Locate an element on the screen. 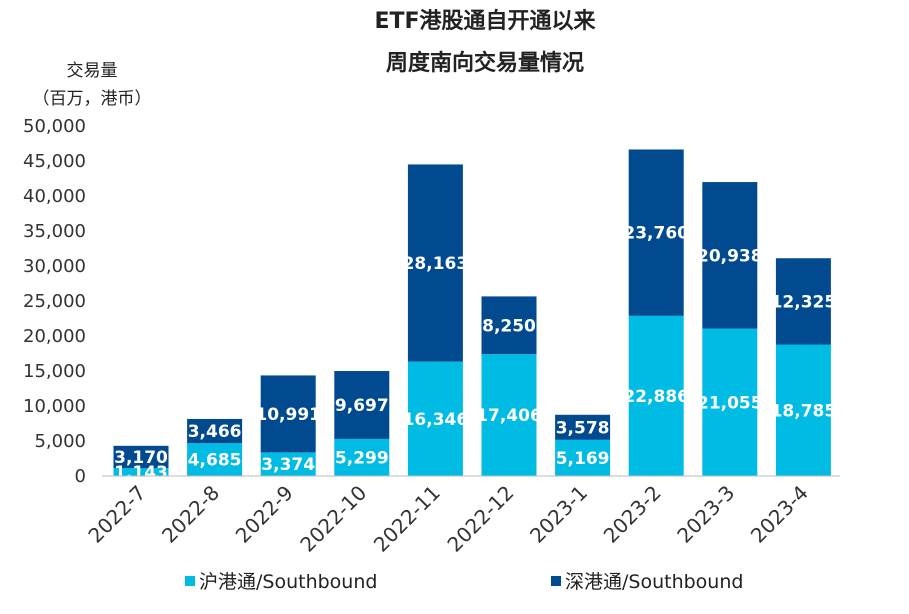 The width and height of the screenshot is (909, 614). data-label-southbound-shanghai: 1,143 is located at coordinates (141, 473).